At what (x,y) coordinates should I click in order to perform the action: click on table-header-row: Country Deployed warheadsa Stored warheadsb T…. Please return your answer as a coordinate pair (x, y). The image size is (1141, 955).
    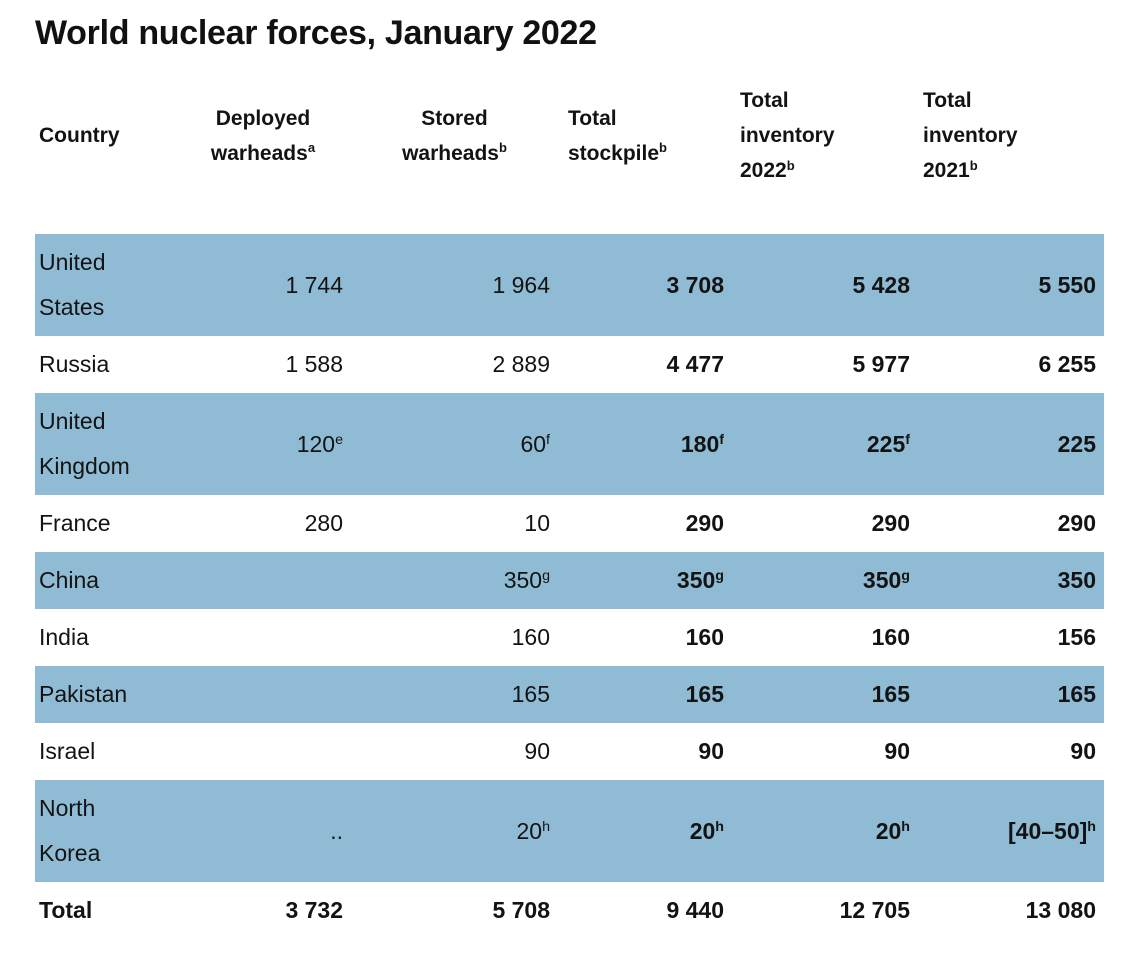
    Looking at the image, I should click on (569, 158).